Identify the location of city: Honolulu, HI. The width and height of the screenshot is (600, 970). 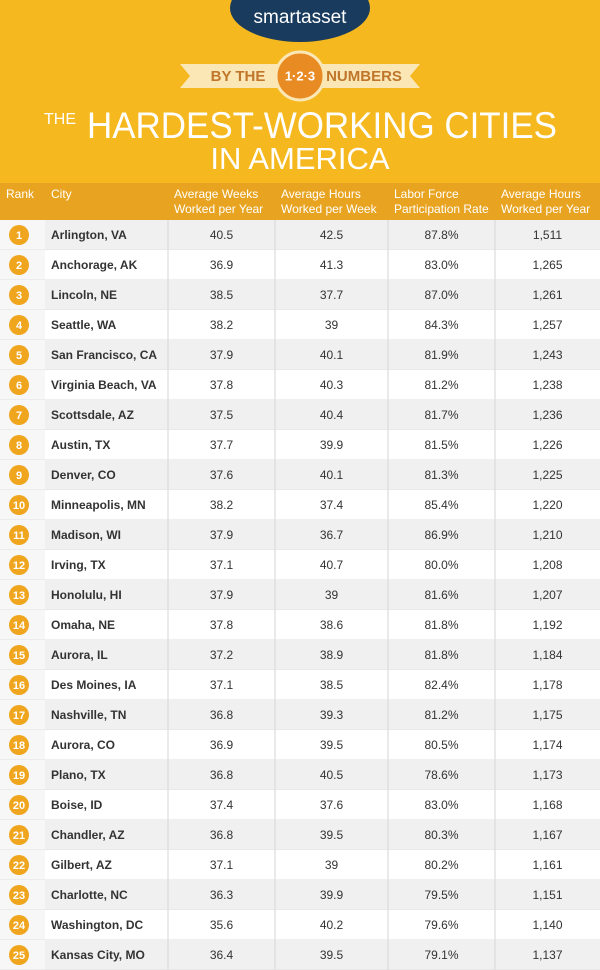
(86, 595).